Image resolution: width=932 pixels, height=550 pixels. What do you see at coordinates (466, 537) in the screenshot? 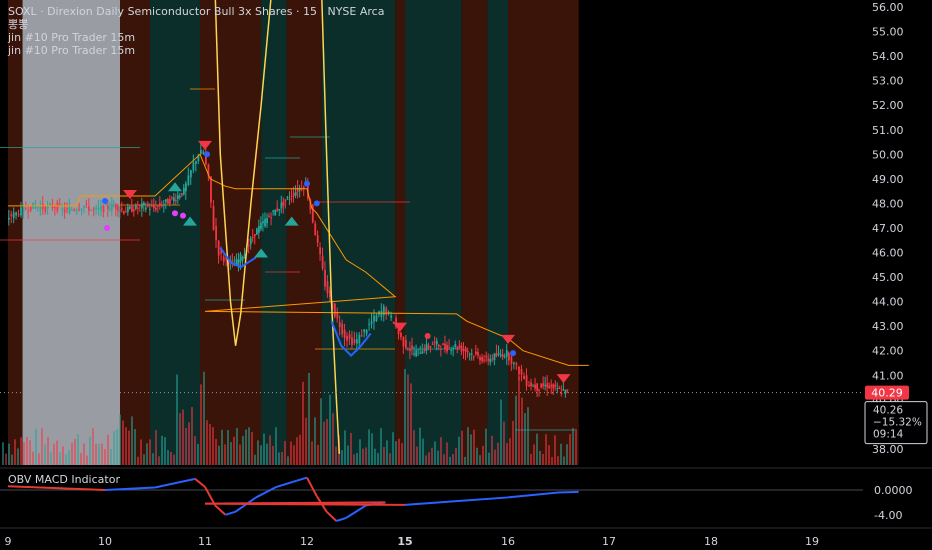
I see `time-axis: 9 10 11 12 15 16 17 18 19` at bounding box center [466, 537].